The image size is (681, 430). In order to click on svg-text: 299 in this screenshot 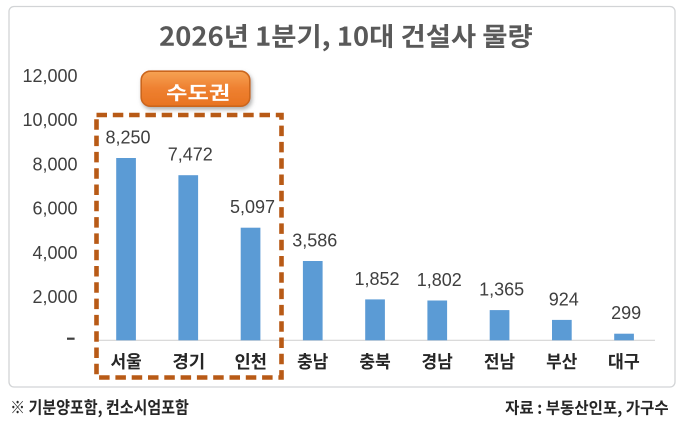, I will do `click(626, 313)`.